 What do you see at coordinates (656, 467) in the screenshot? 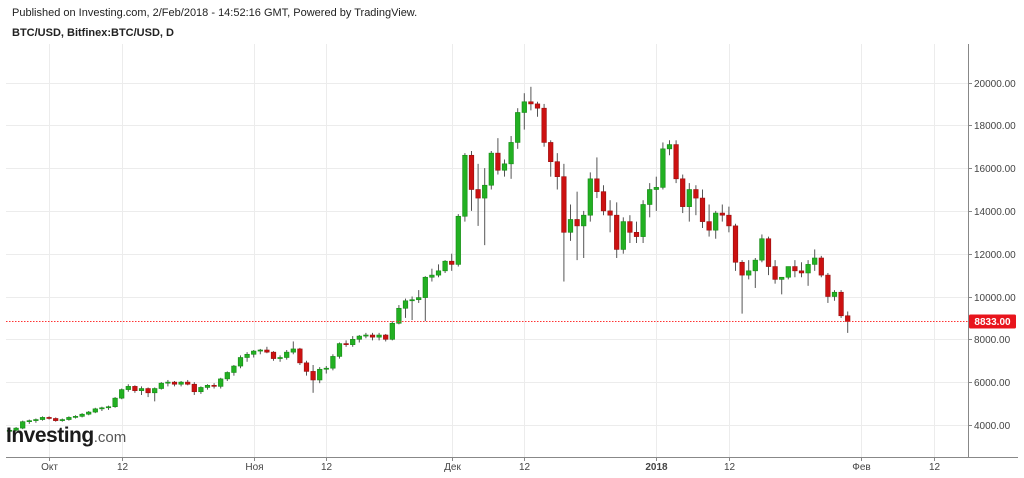
I see `x-tick-label: 2018` at bounding box center [656, 467].